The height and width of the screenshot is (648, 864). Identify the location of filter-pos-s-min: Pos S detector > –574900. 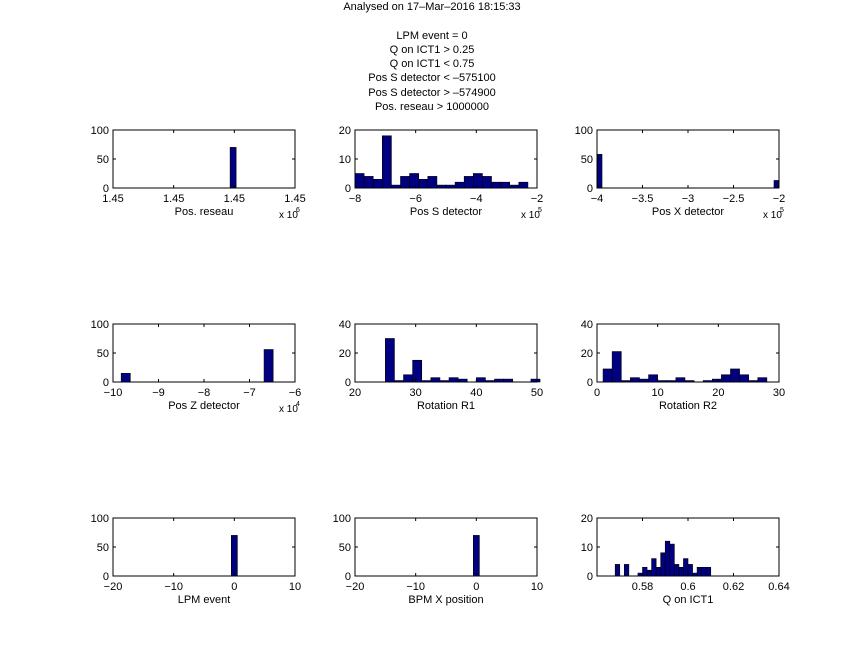
(432, 92).